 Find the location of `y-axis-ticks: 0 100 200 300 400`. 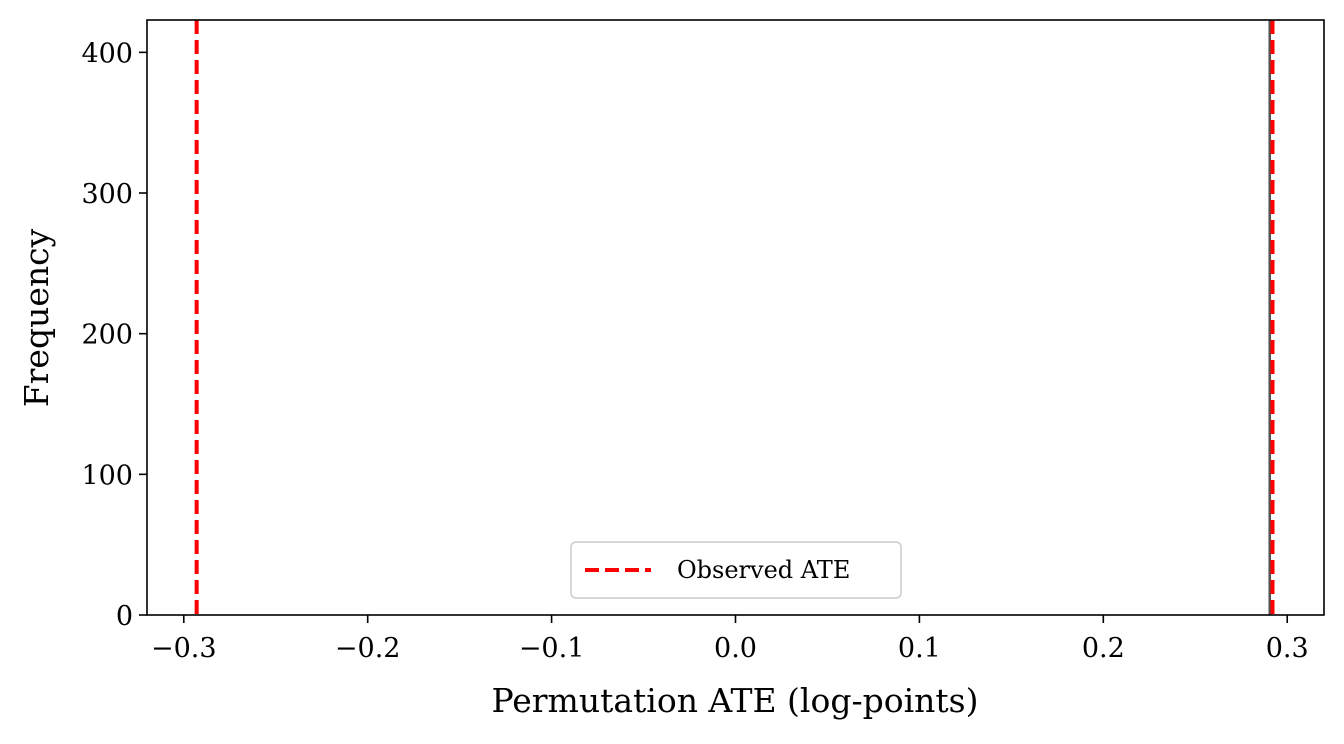

y-axis-ticks: 0 100 200 300 400 is located at coordinates (114, 335).